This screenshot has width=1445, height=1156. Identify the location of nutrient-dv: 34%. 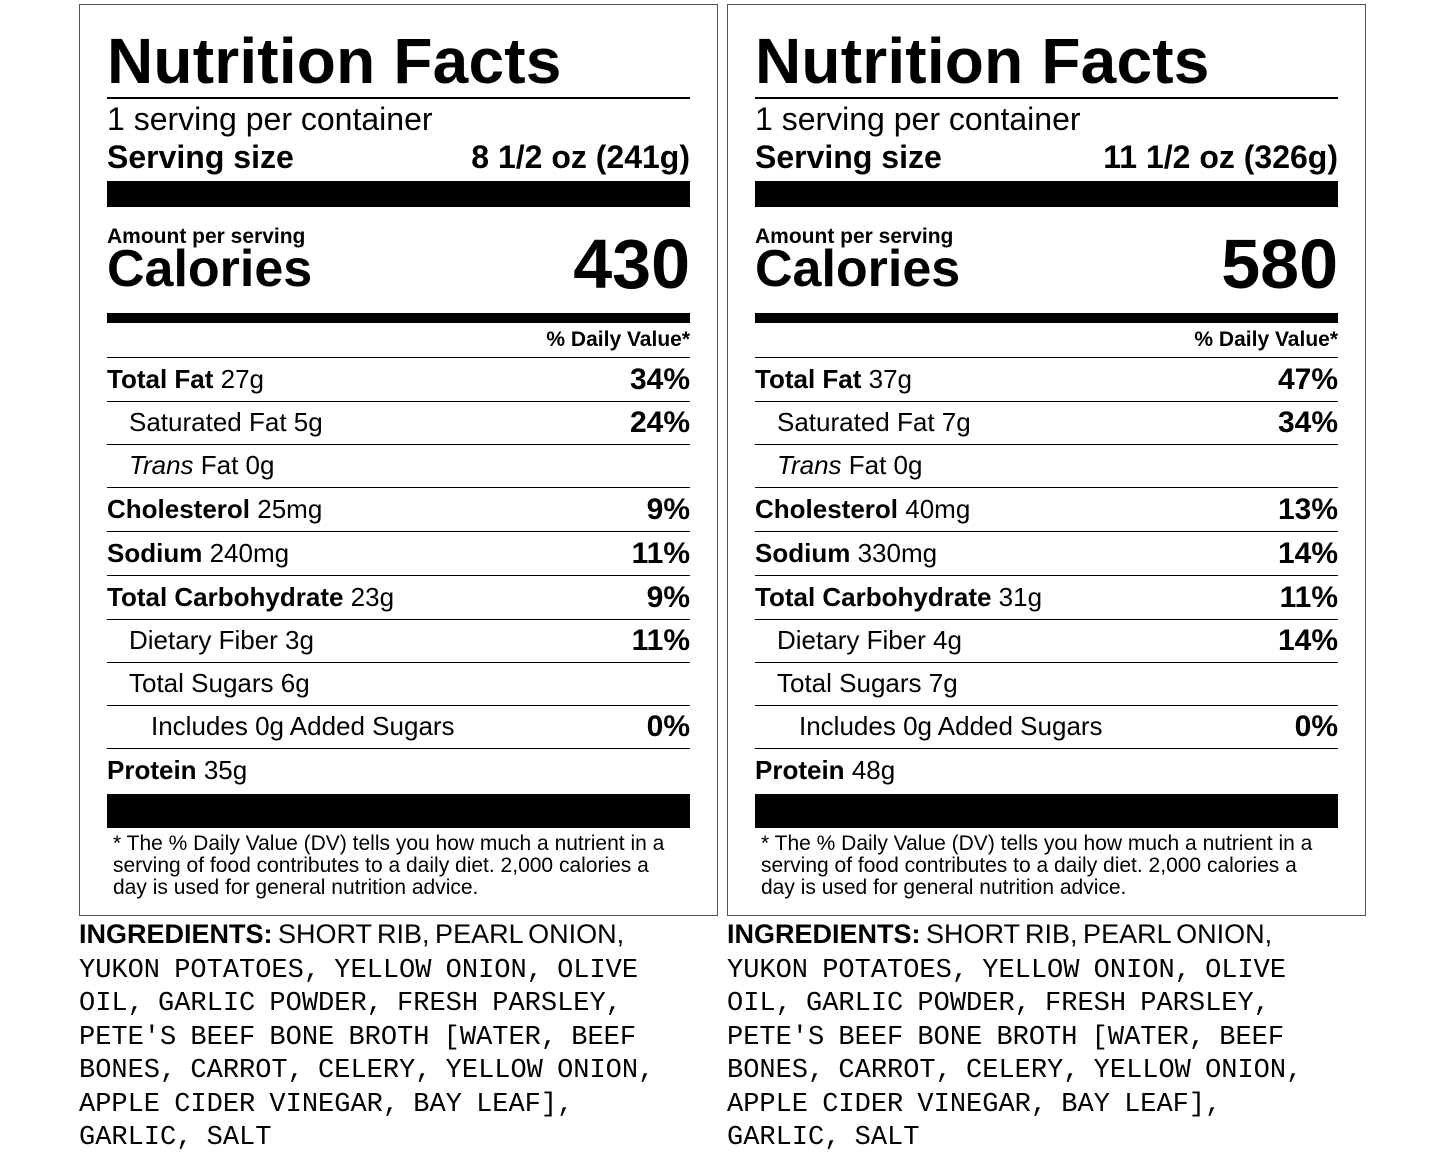
(659, 379).